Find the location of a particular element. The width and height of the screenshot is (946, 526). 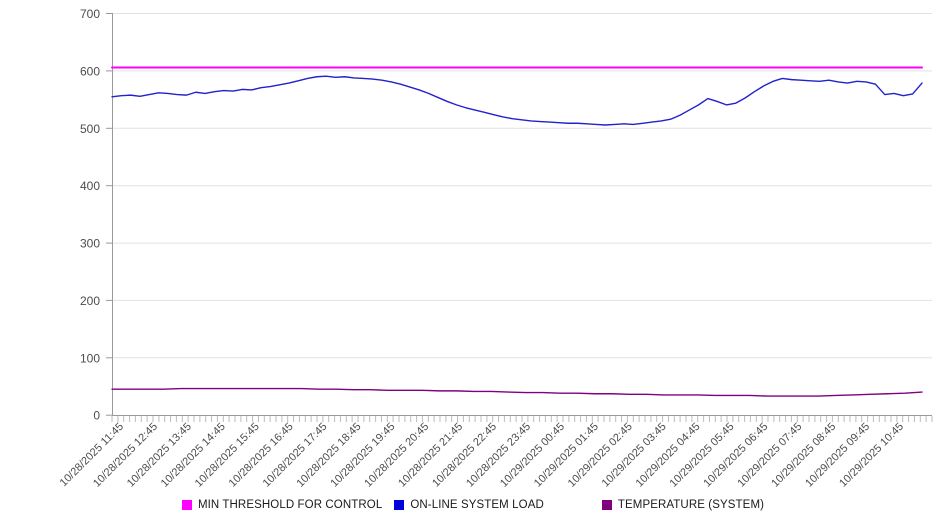

legend-item-min-threshold-for-control: MIN THRESHOLD FOR CONTROL is located at coordinates (282, 505).